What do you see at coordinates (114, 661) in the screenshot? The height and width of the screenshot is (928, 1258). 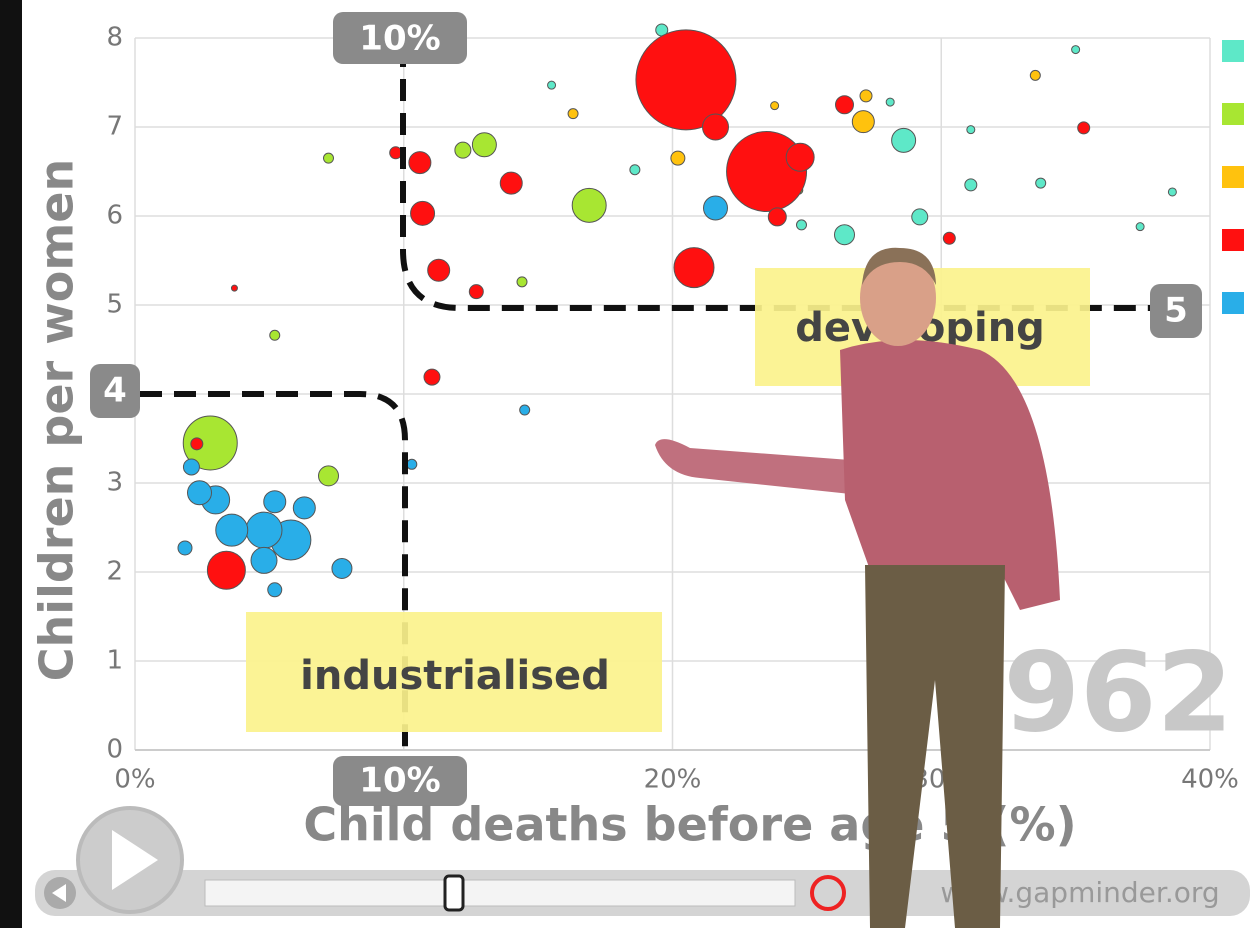 I see `y-tick-label: 1` at bounding box center [114, 661].